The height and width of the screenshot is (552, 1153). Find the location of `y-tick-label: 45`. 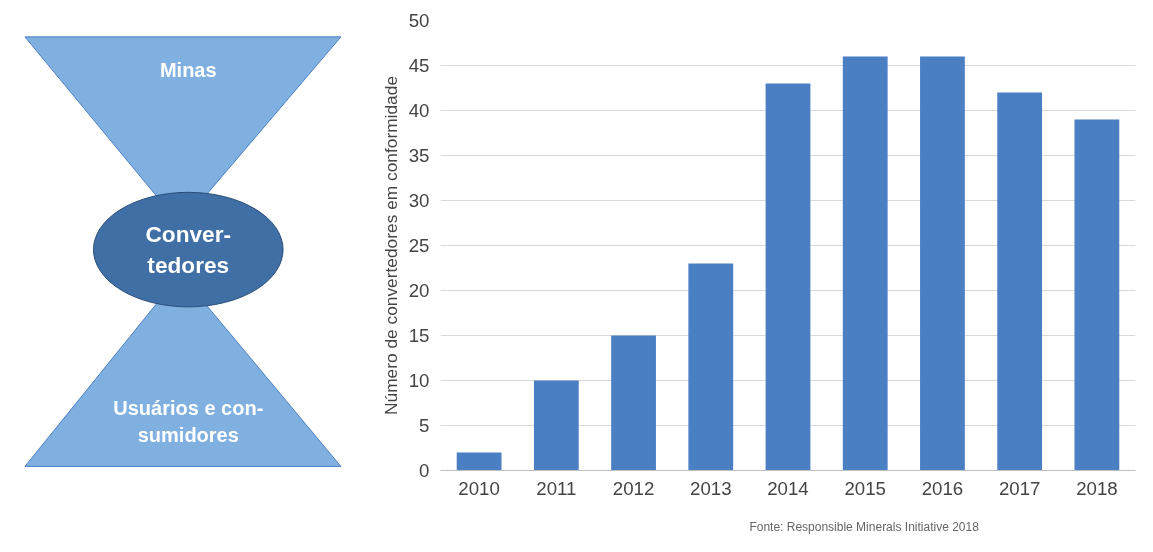

y-tick-label: 45 is located at coordinates (419, 65).